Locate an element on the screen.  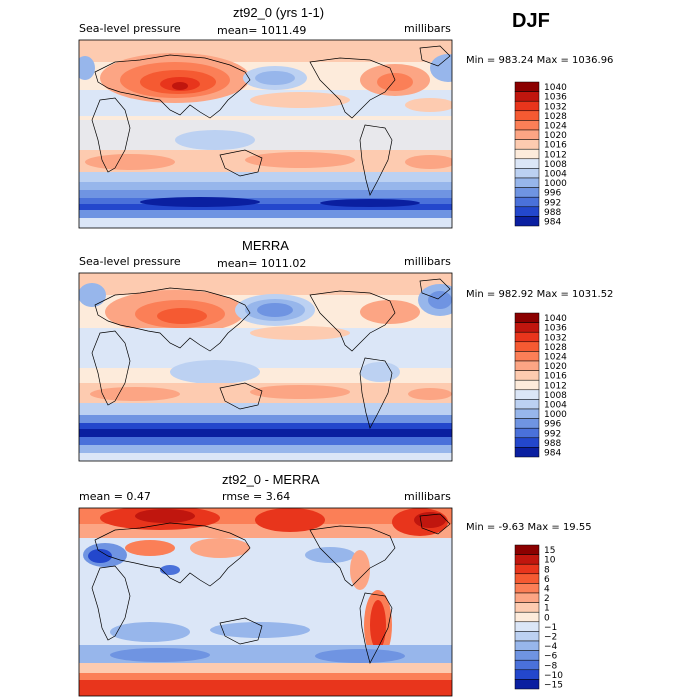
panel2-frame is located at coordinates (265, 367).